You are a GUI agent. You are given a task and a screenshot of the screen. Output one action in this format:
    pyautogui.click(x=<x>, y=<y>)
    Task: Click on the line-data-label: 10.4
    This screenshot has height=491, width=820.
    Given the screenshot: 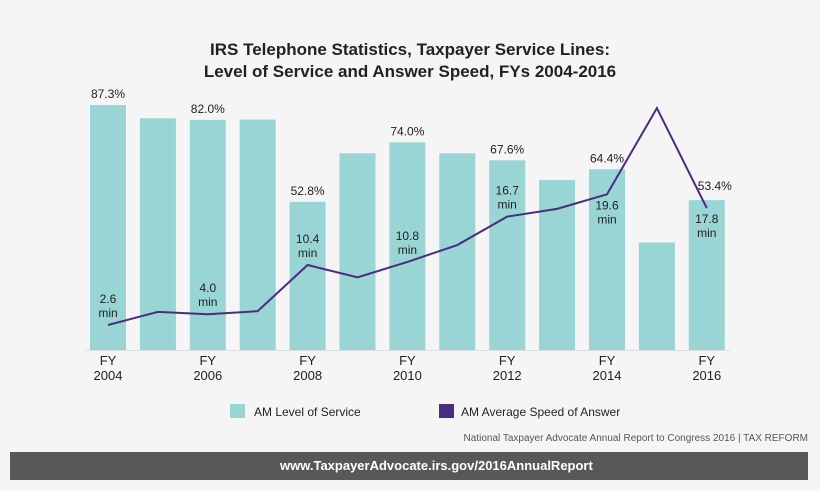 What is the action you would take?
    pyautogui.click(x=308, y=239)
    